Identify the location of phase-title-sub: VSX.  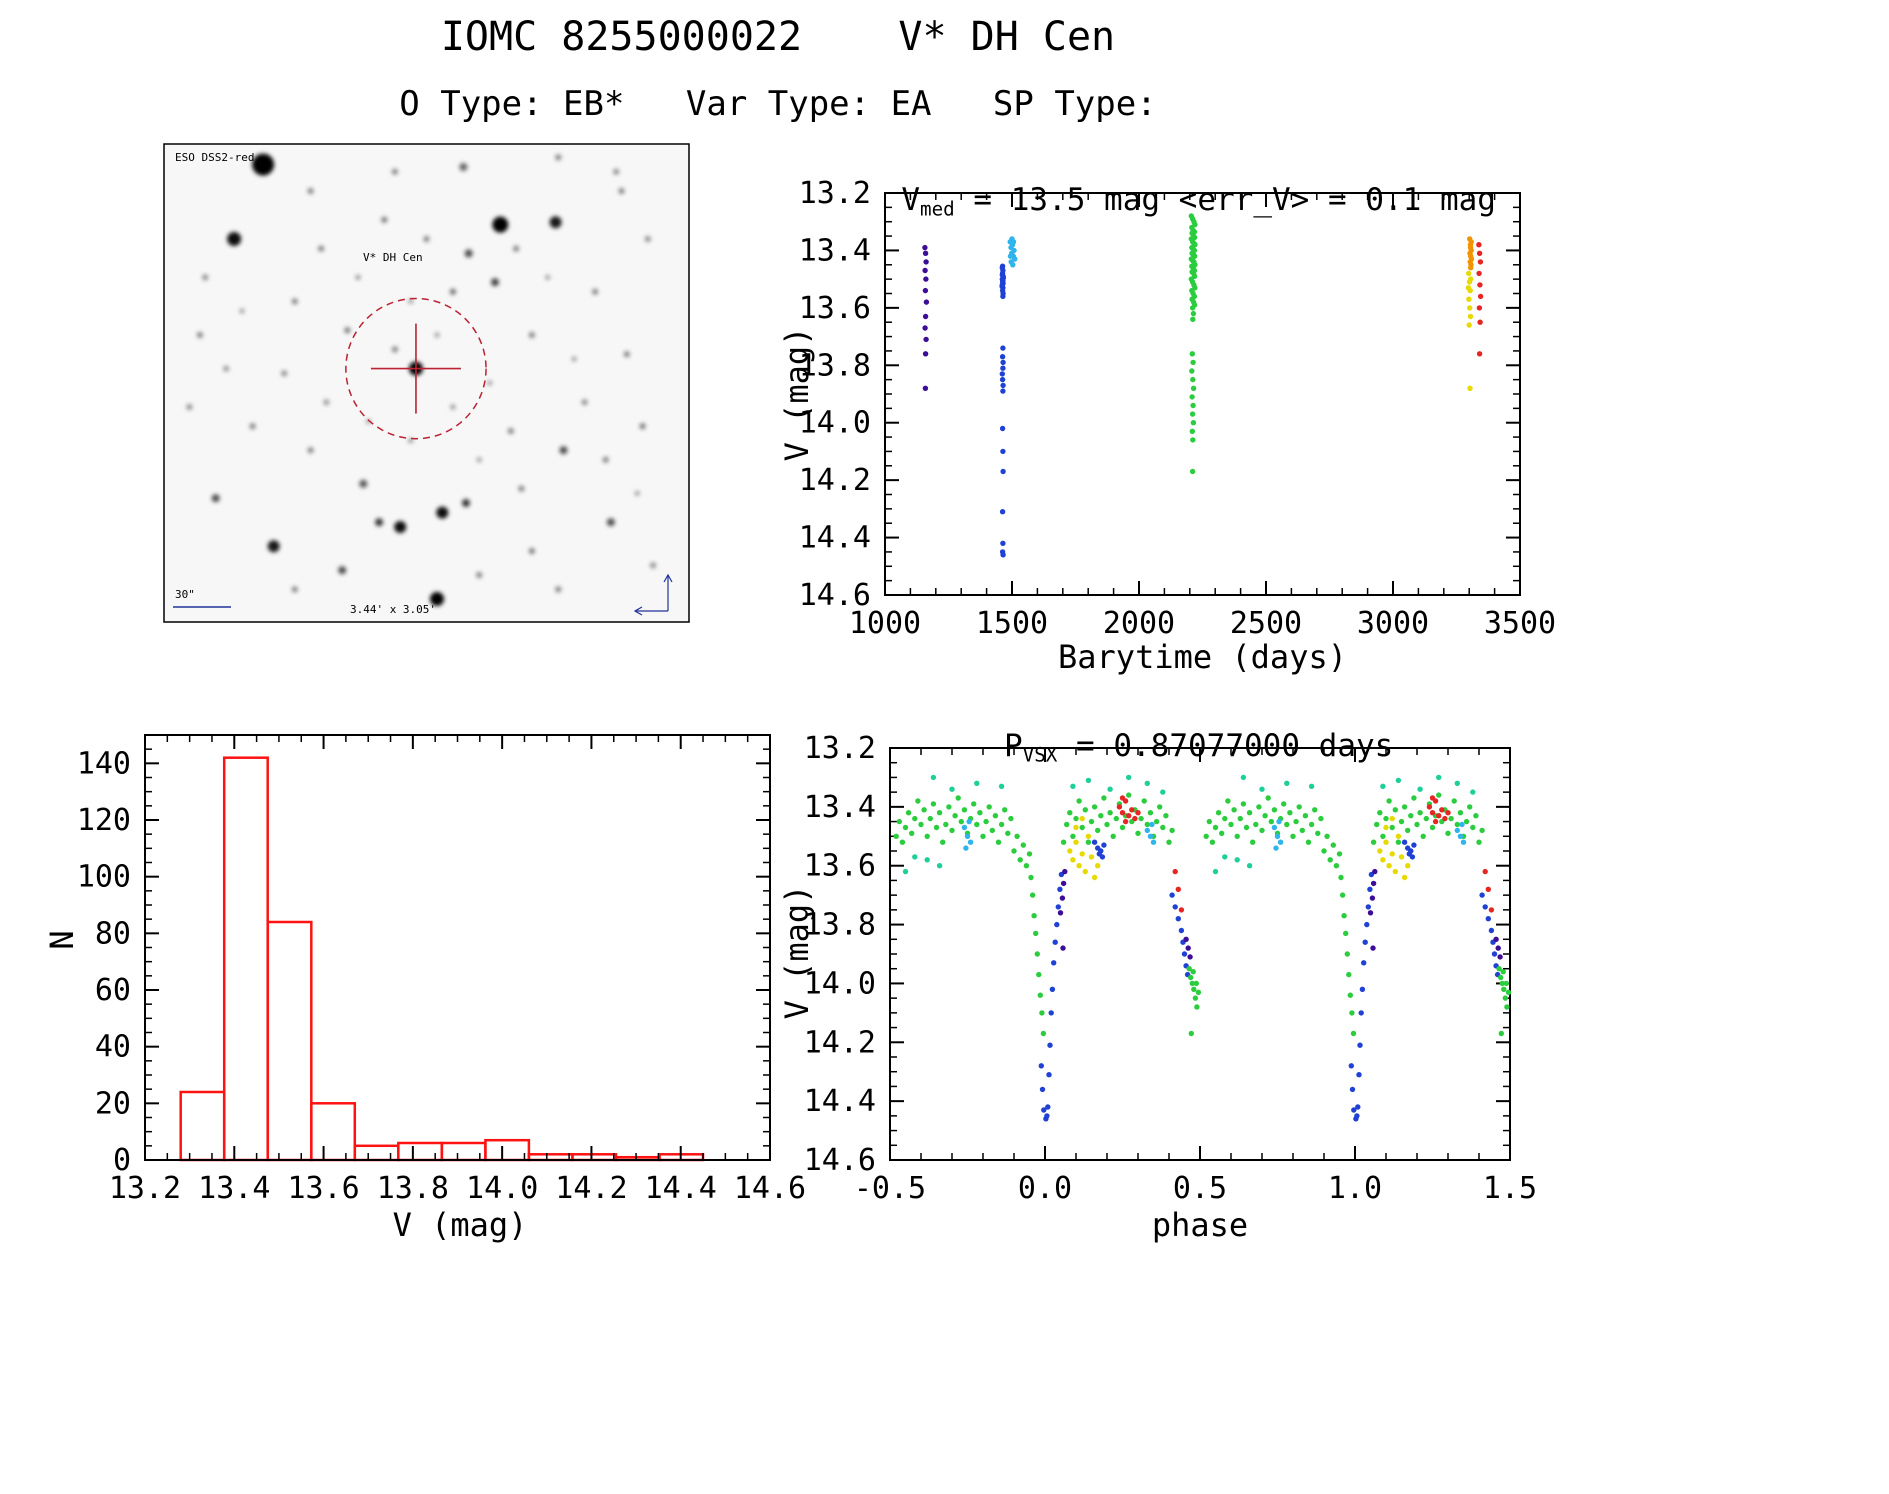
(1040, 755).